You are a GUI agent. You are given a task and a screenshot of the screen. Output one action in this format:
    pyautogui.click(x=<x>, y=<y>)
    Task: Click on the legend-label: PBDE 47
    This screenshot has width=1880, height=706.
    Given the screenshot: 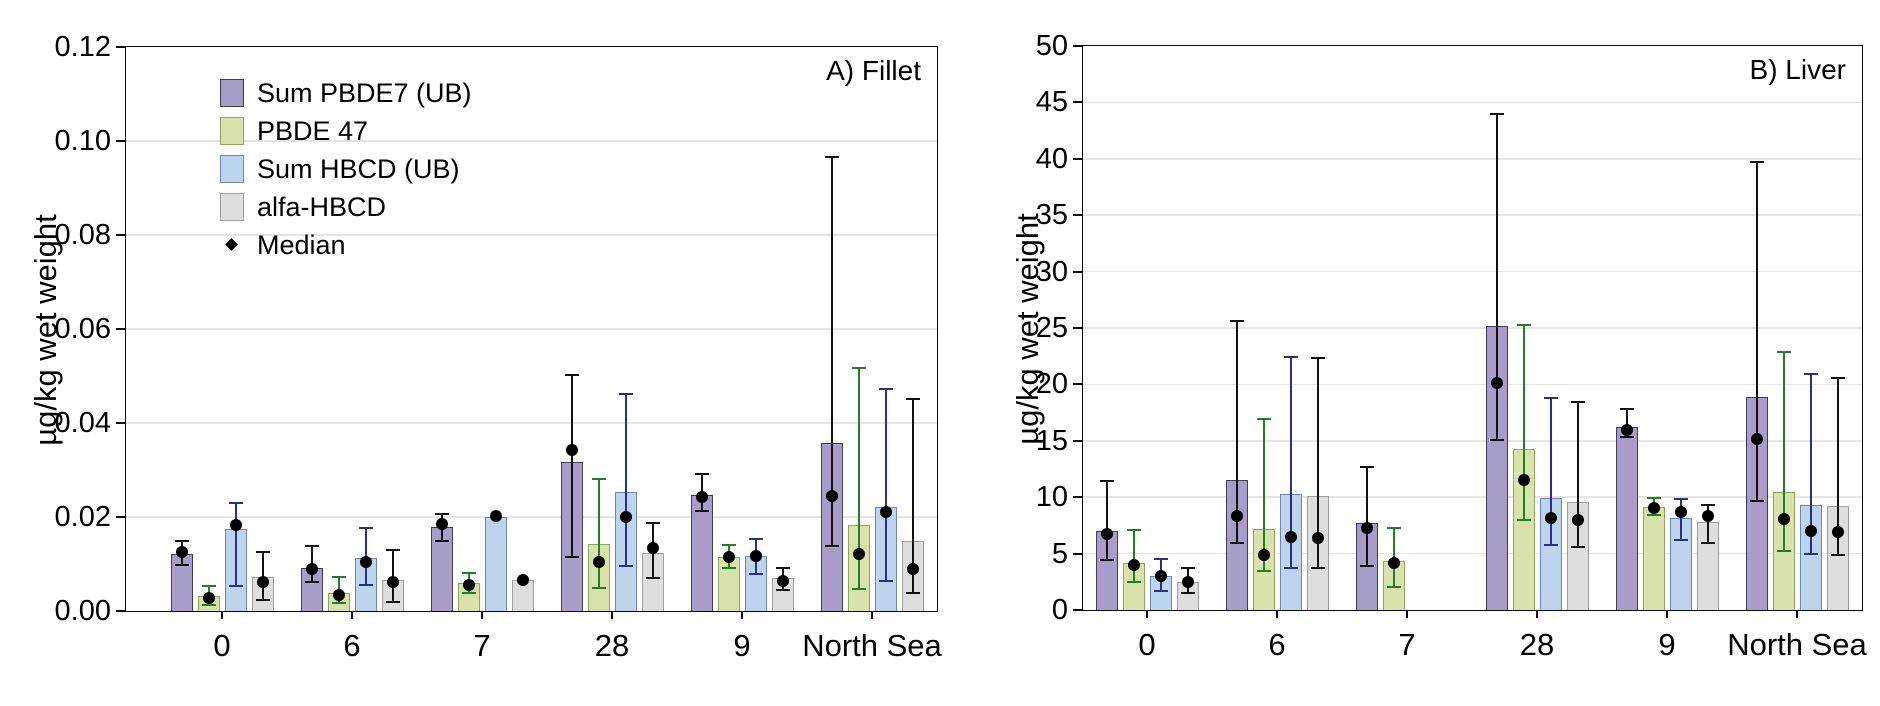 What is the action you would take?
    pyautogui.click(x=313, y=131)
    